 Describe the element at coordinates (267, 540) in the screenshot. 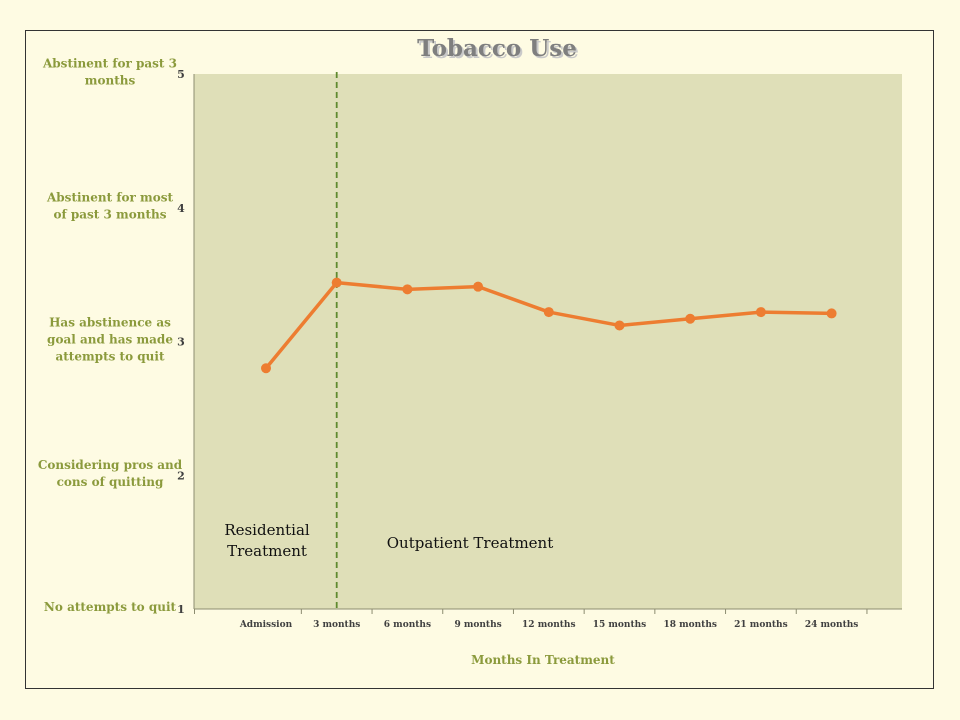

I see `phase-label-residential: Residential Treatment` at that location.